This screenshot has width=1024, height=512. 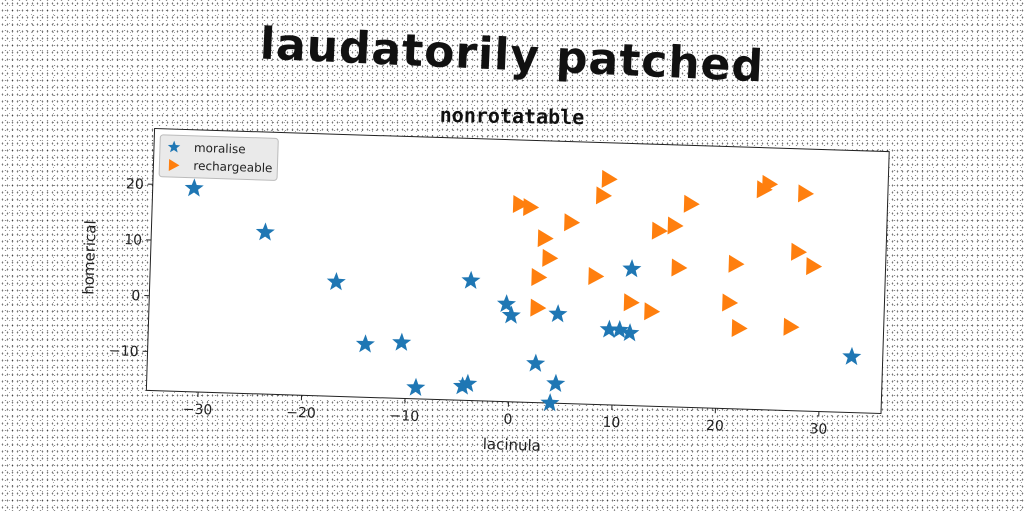 I want to click on legend-label-moralise: moralise, so click(x=220, y=149).